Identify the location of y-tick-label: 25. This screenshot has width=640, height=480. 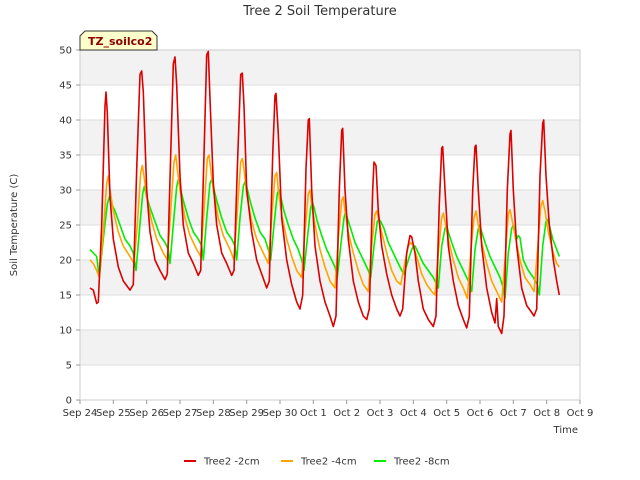
(65, 226).